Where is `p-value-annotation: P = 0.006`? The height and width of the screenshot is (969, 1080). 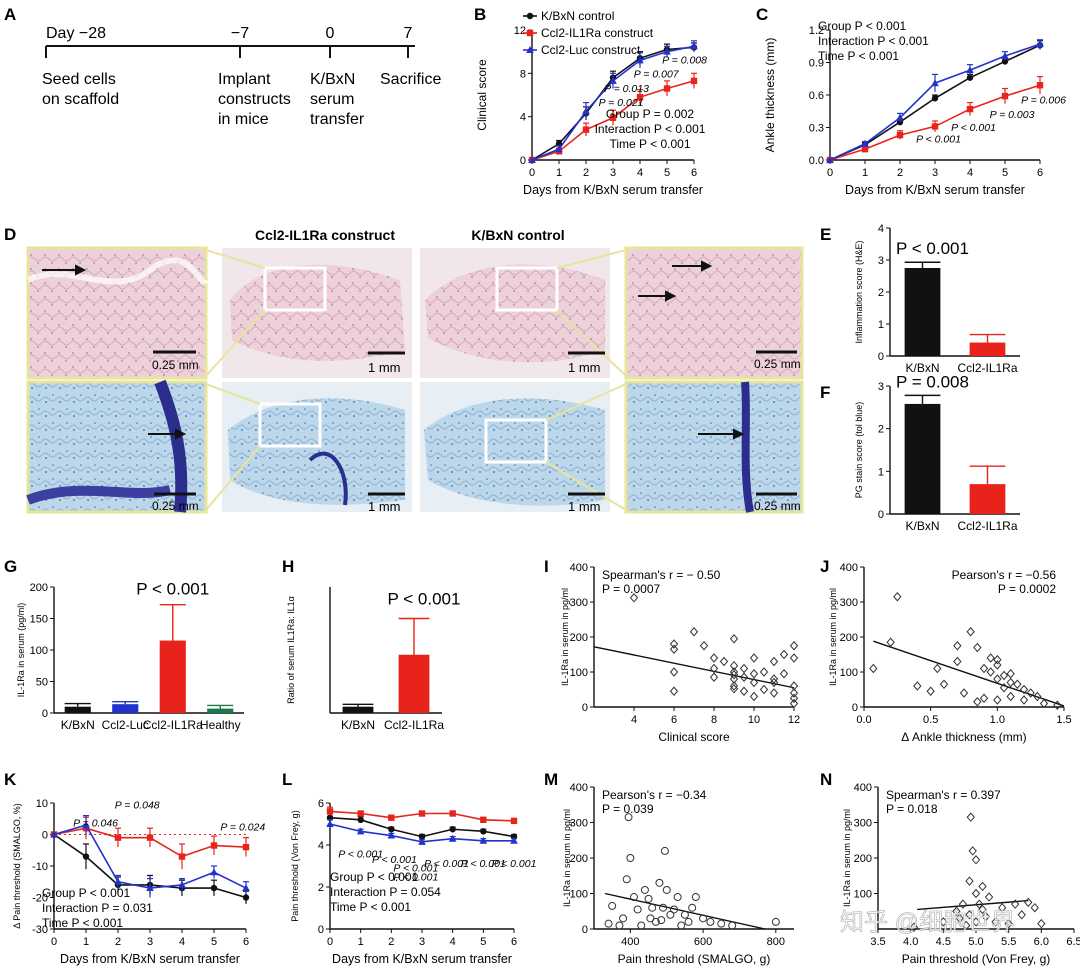 p-value-annotation: P = 0.006 is located at coordinates (1043, 101).